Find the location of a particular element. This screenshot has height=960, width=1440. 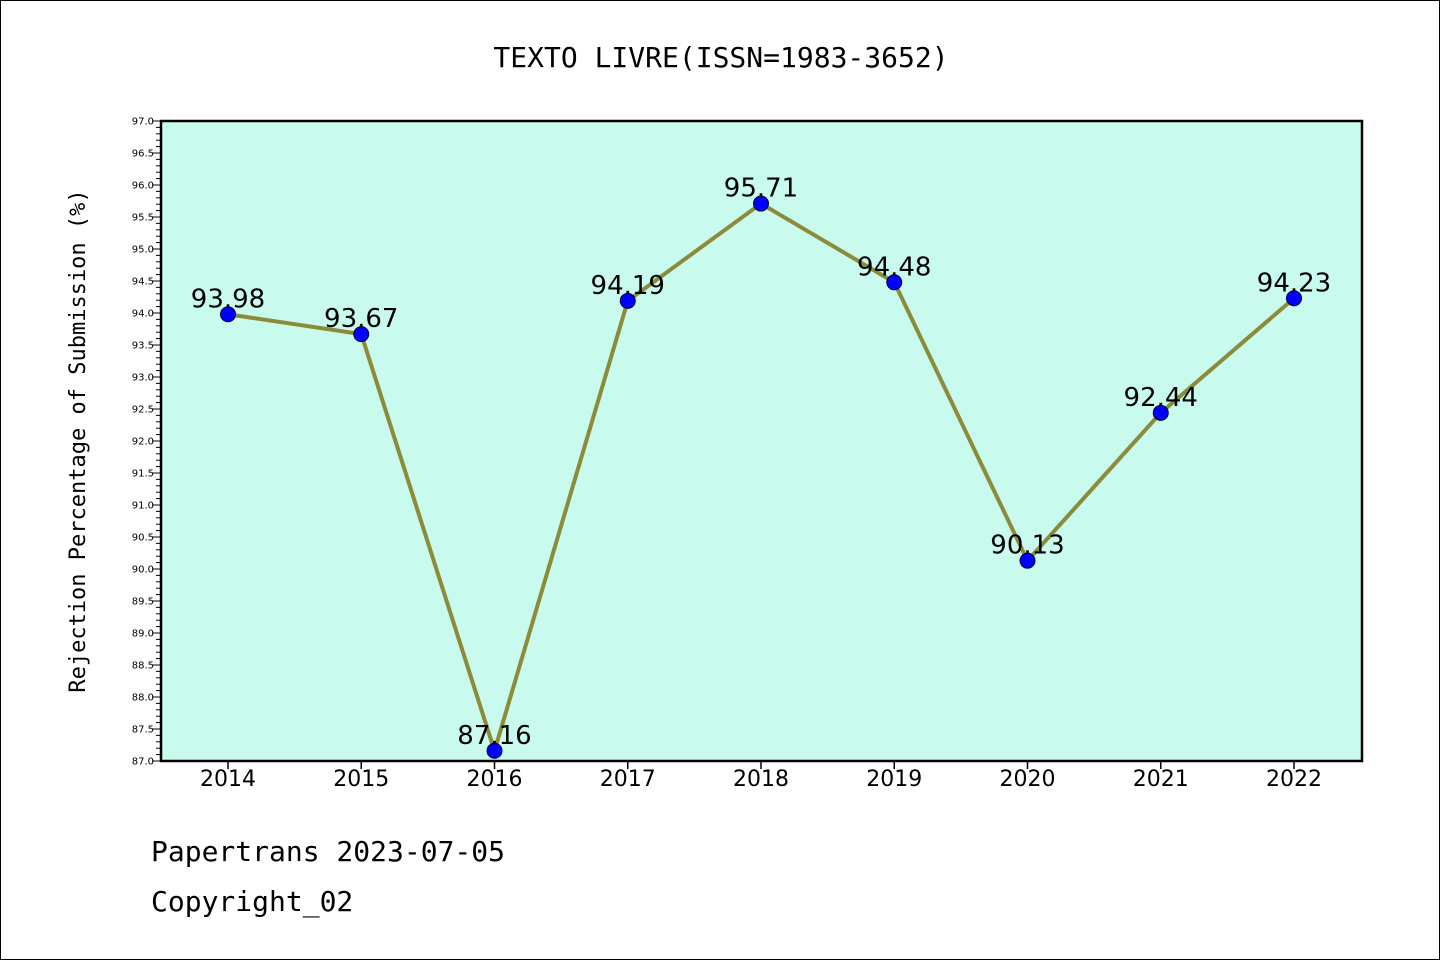

data-label: 94.48 is located at coordinates (894, 267).